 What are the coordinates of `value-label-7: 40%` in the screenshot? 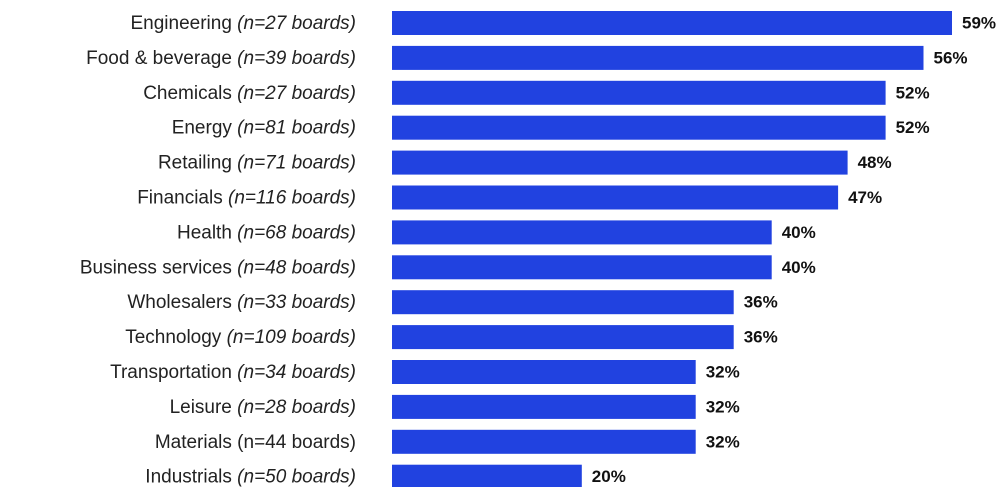 It's located at (799, 267).